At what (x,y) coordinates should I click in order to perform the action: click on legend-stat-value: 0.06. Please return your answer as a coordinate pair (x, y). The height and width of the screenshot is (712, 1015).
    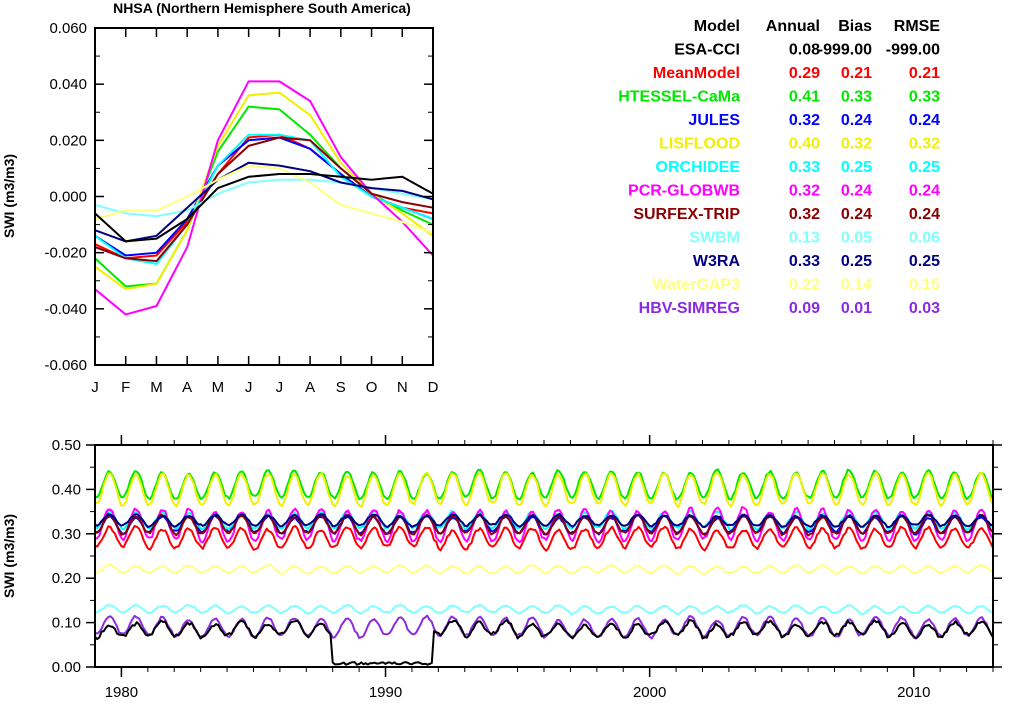
    Looking at the image, I should click on (924, 238).